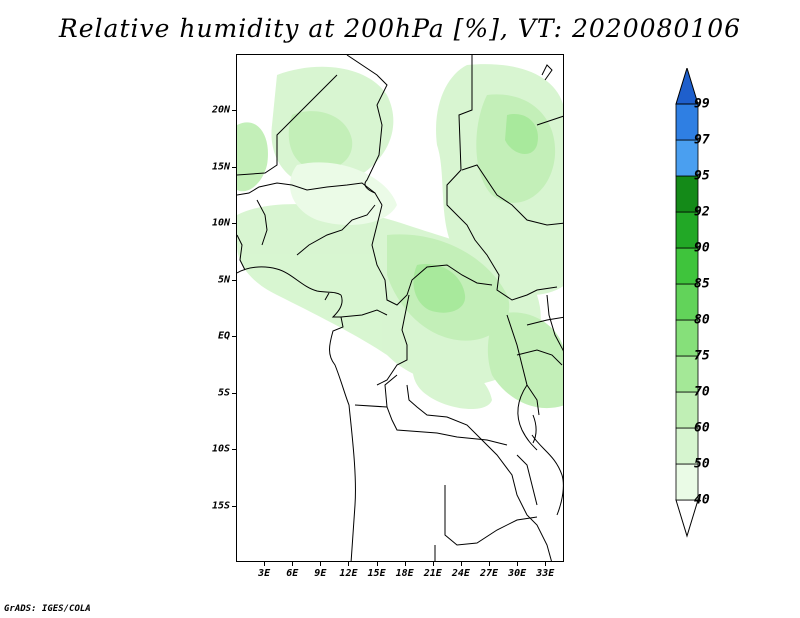  I want to click on lat-tick-label: 15S, so click(220, 506).